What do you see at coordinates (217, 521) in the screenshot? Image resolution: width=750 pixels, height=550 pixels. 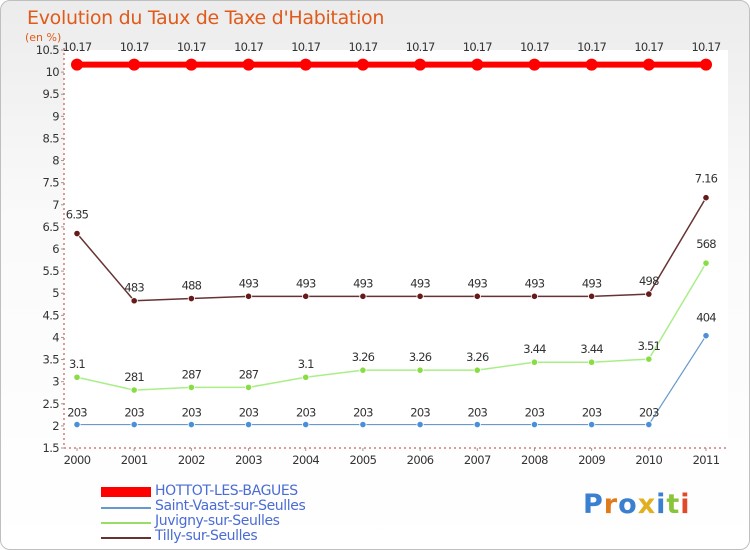 I see `legend-label-juvigny: Juvigny-sur-Seulles` at bounding box center [217, 521].